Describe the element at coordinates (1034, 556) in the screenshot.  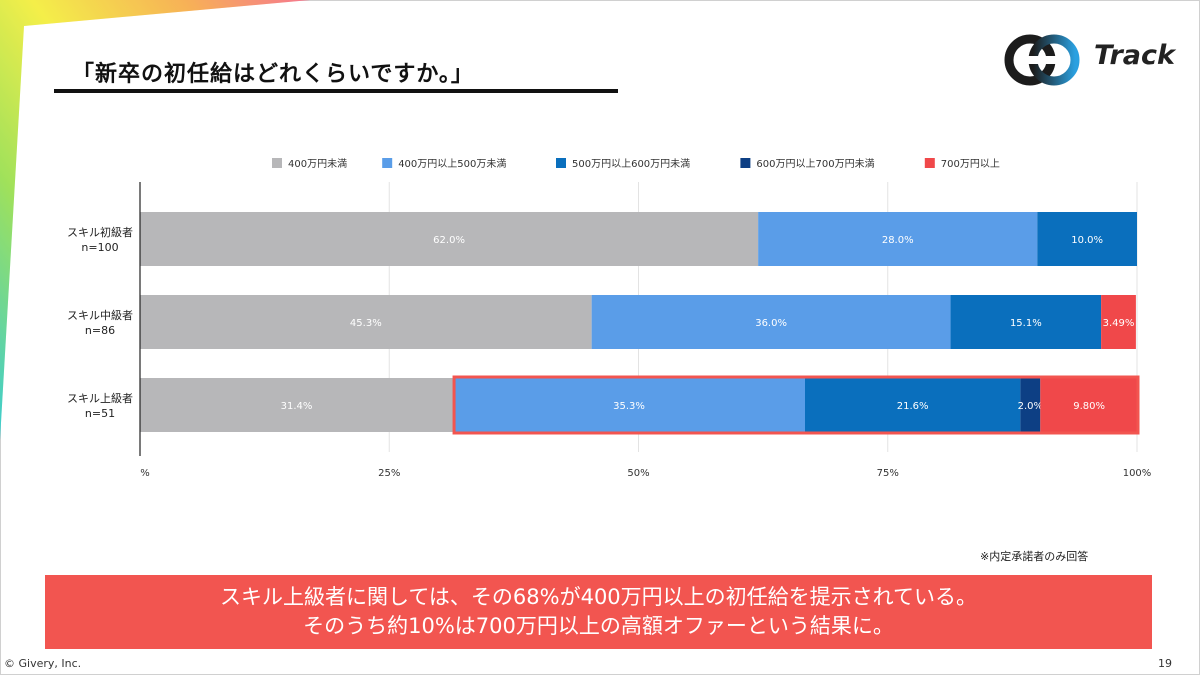
I see `footnote: ※内定承諾者のみ回答` at that location.